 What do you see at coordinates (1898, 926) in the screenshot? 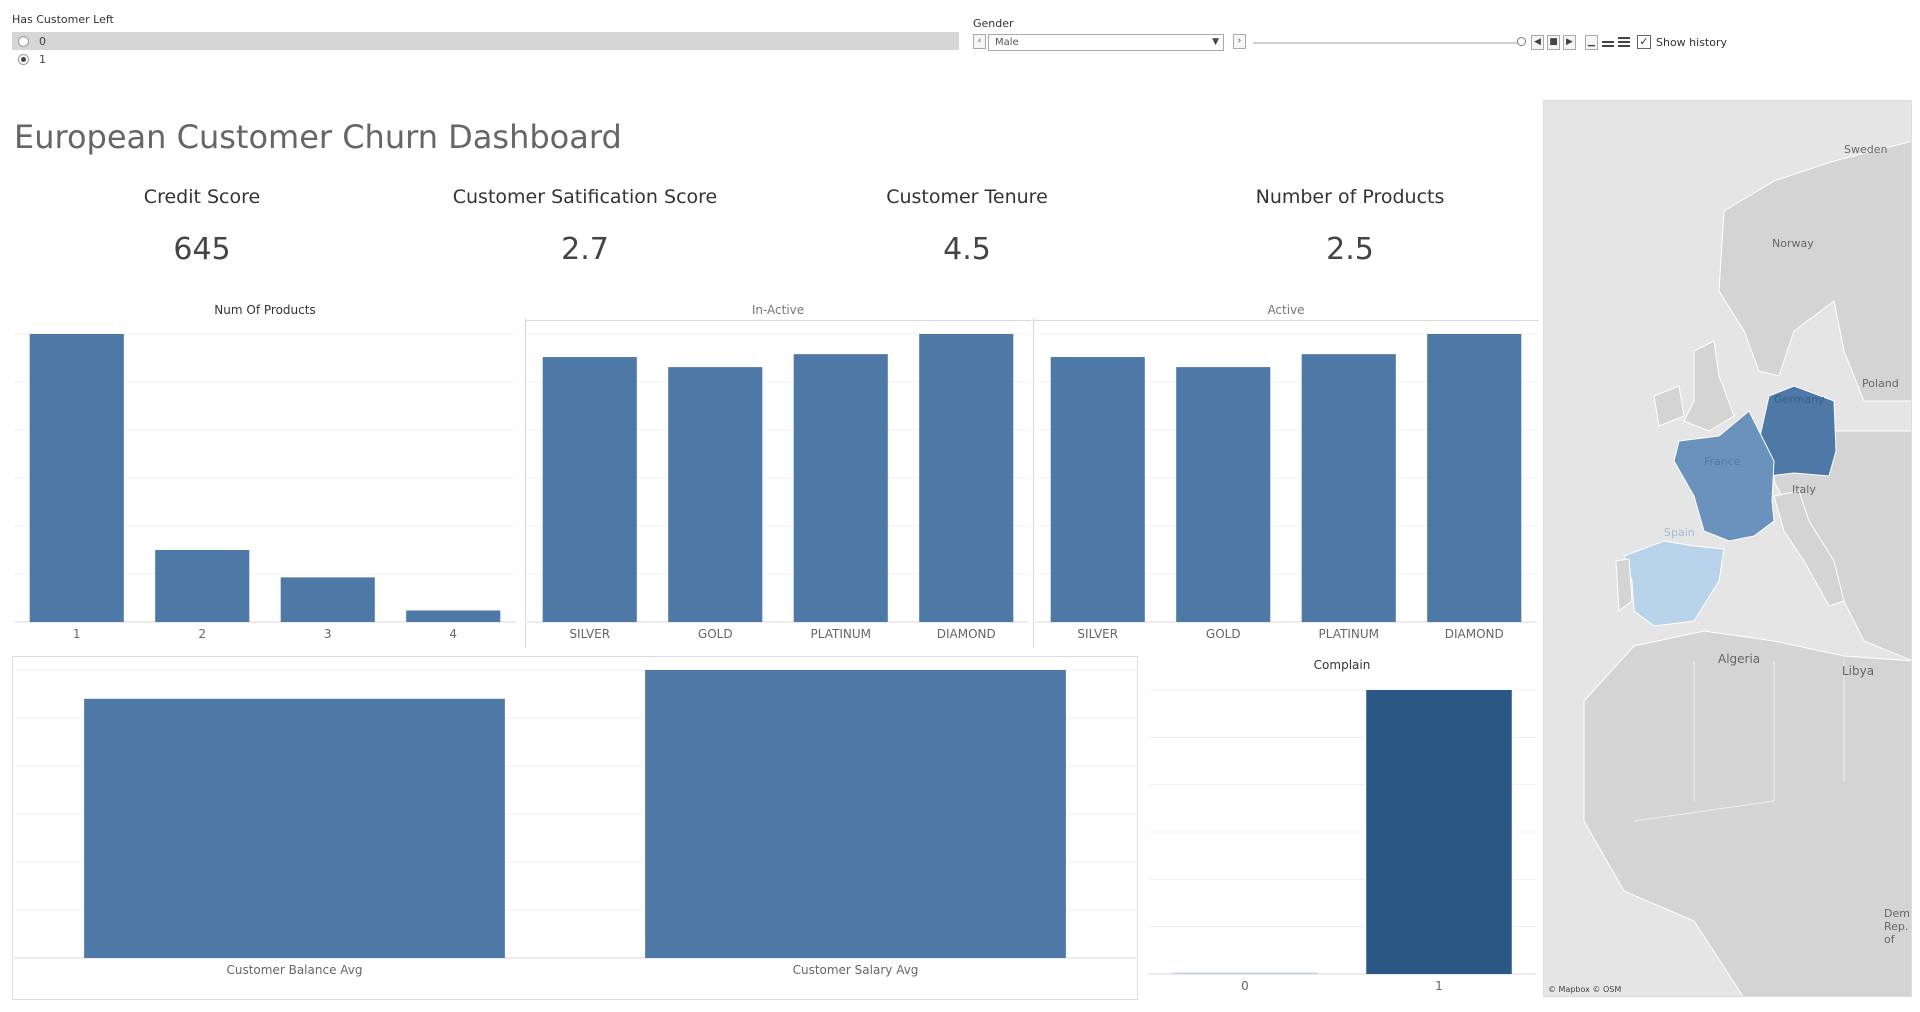
I see `map-label-drc: Dem. Rep. of` at bounding box center [1898, 926].